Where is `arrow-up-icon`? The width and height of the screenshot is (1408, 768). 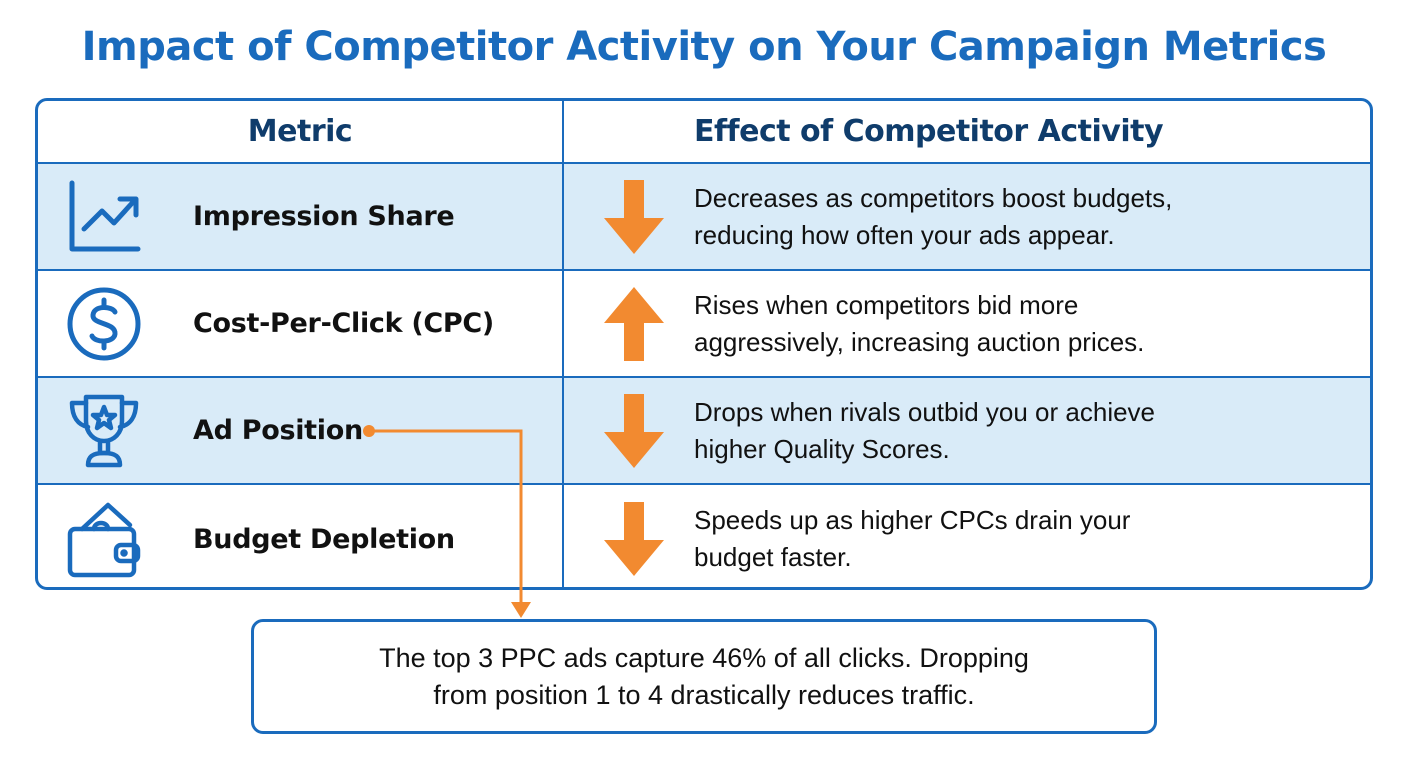 arrow-up-icon is located at coordinates (634, 324).